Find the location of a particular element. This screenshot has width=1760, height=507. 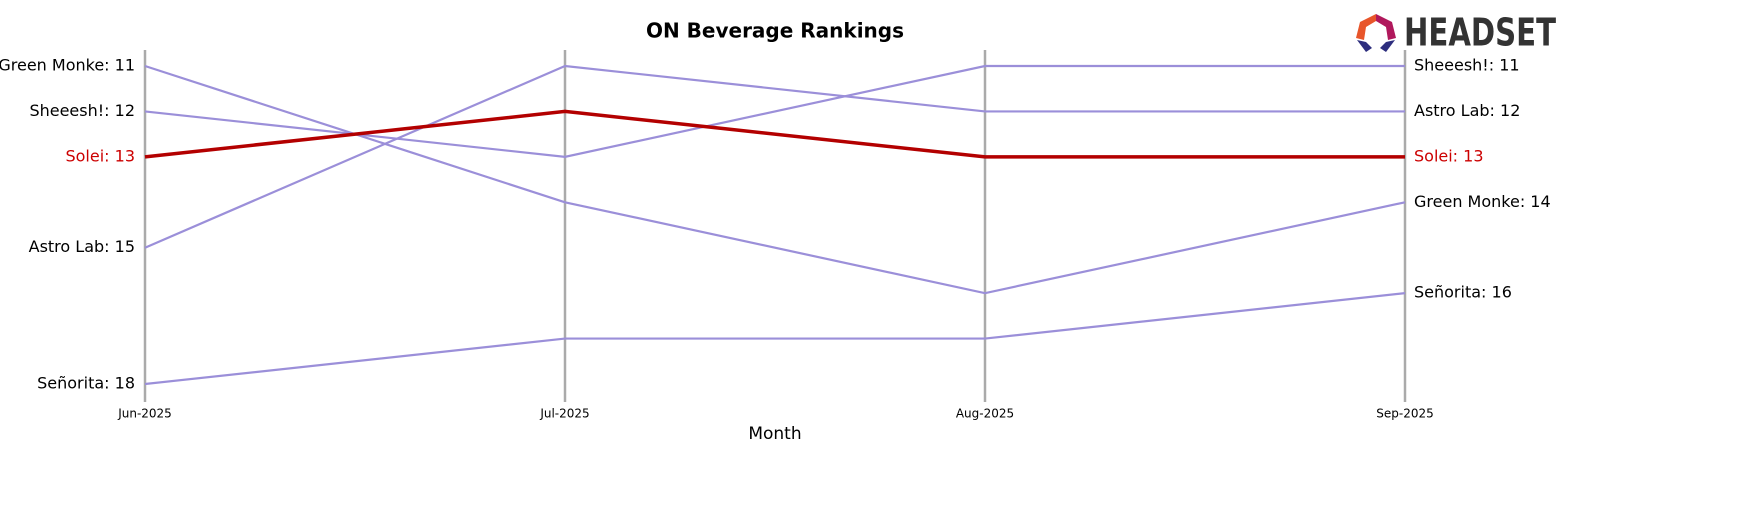

x-tick-label: Aug-2025 is located at coordinates (985, 414).